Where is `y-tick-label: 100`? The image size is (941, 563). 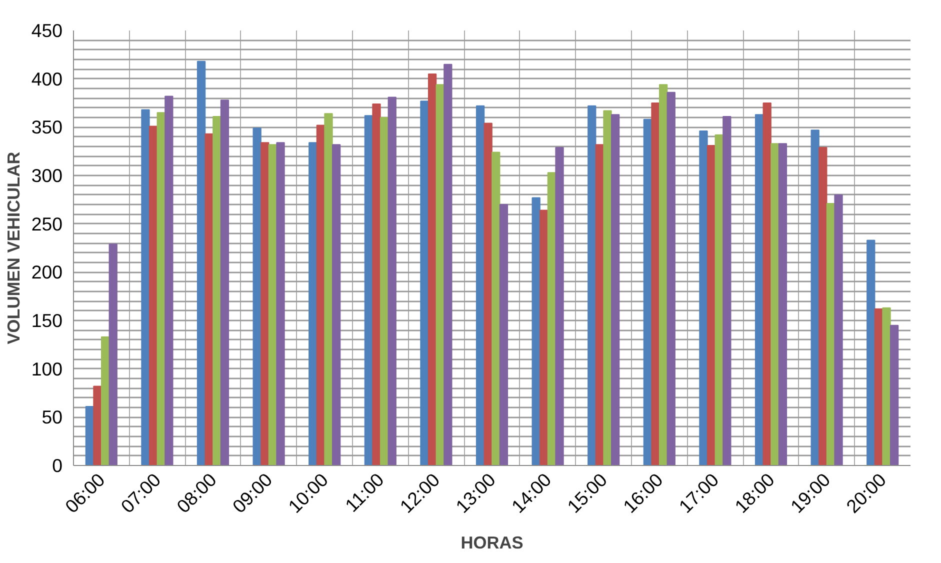 y-tick-label: 100 is located at coordinates (47, 369).